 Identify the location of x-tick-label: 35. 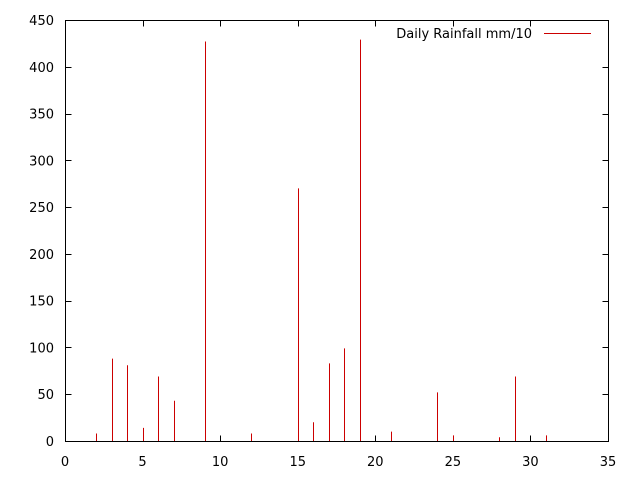
(608, 462).